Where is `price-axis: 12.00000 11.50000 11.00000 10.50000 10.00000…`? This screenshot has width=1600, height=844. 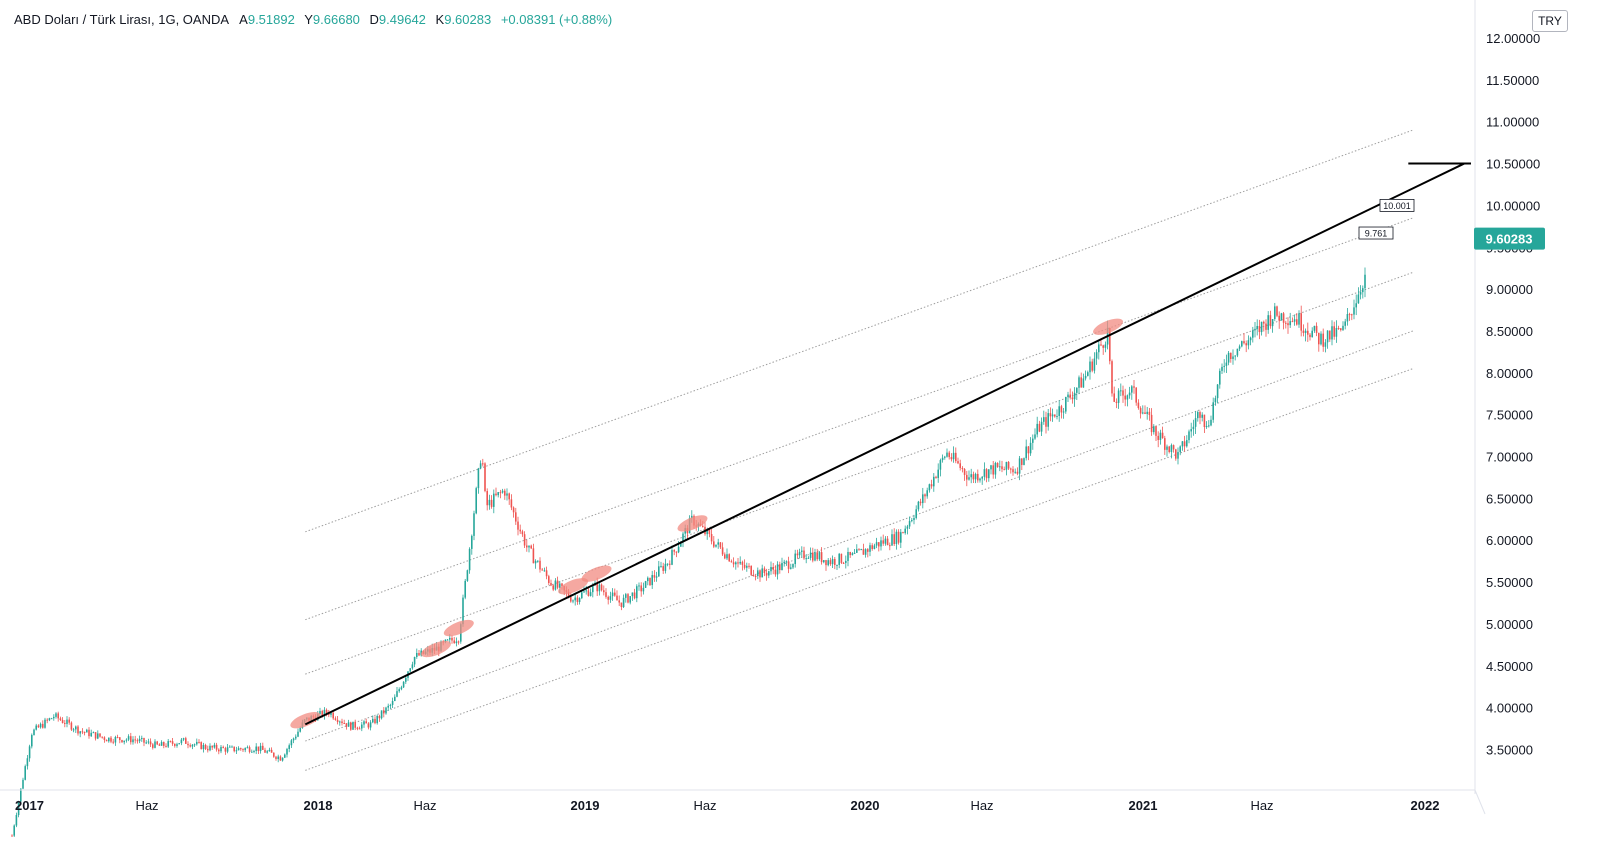 price-axis: 12.00000 11.50000 11.00000 10.50000 10.00000… is located at coordinates (1507, 397).